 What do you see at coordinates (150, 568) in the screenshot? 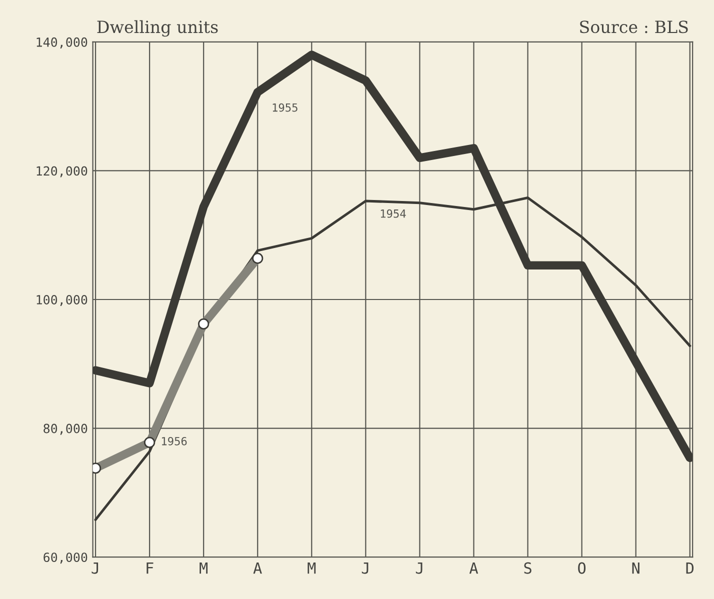
I see `x-tick-label: F` at bounding box center [150, 568].